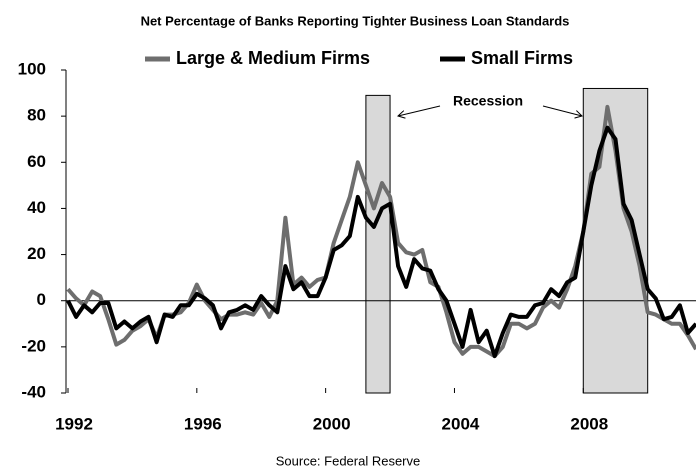  What do you see at coordinates (461, 423) in the screenshot?
I see `x-tick-label: 2004` at bounding box center [461, 423].